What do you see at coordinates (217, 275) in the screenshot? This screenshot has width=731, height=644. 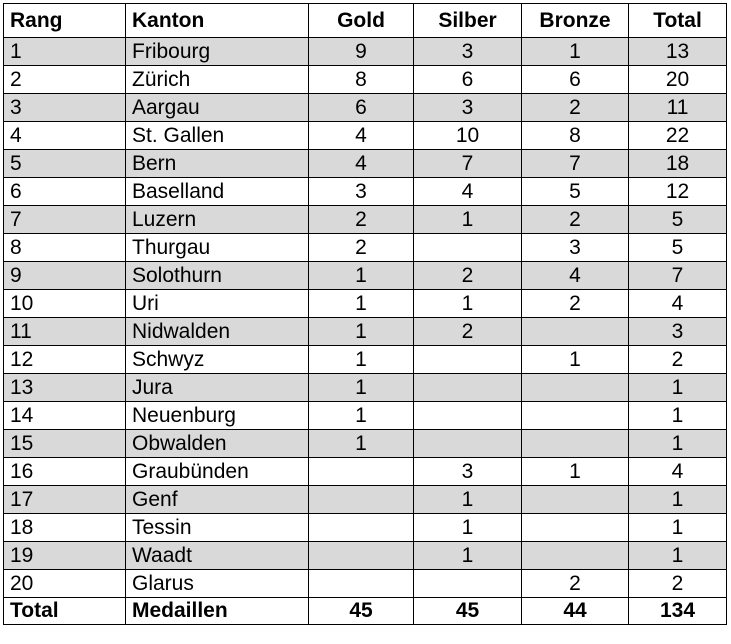 I see `cell-kanton: Solothurn` at bounding box center [217, 275].